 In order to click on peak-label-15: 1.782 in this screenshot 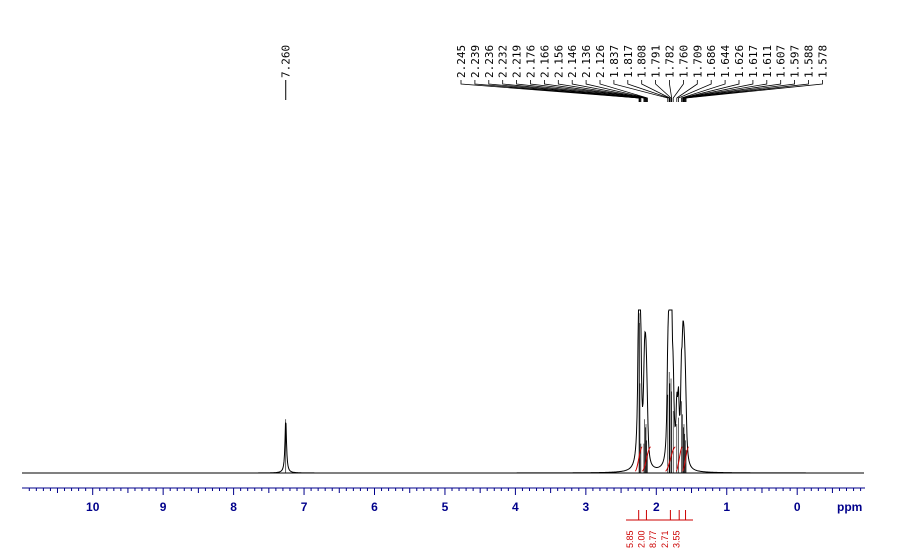, I will do `click(670, 61)`.